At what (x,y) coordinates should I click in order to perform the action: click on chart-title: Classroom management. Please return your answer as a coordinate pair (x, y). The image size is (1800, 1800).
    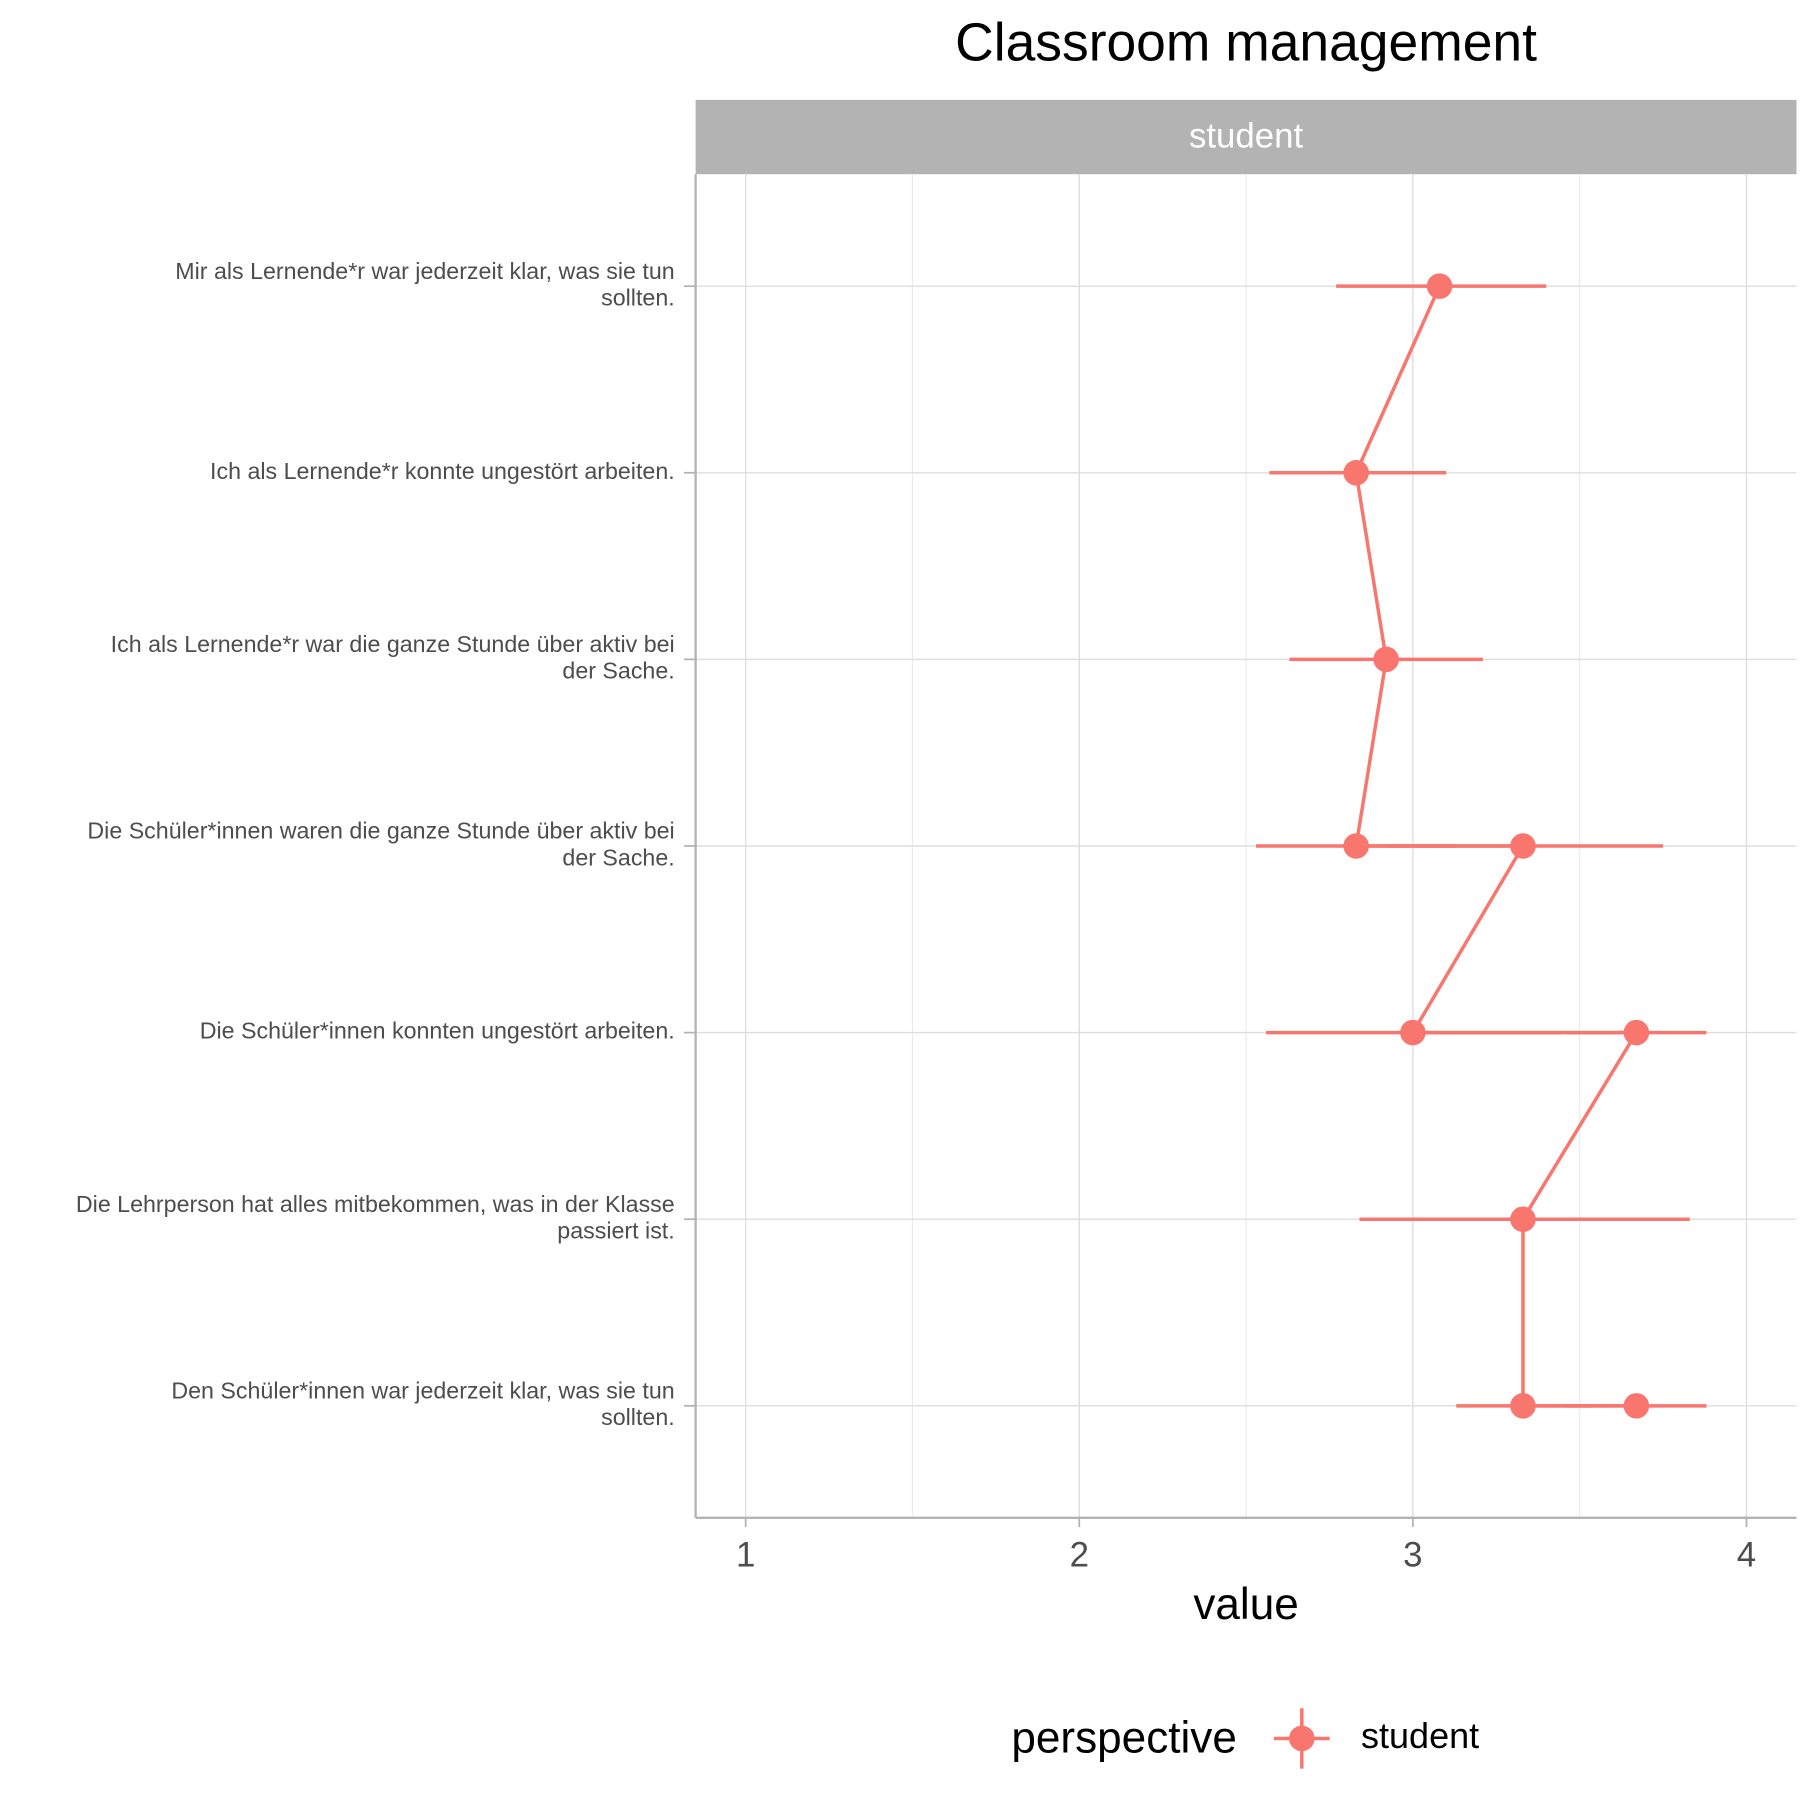
    Looking at the image, I should click on (1246, 43).